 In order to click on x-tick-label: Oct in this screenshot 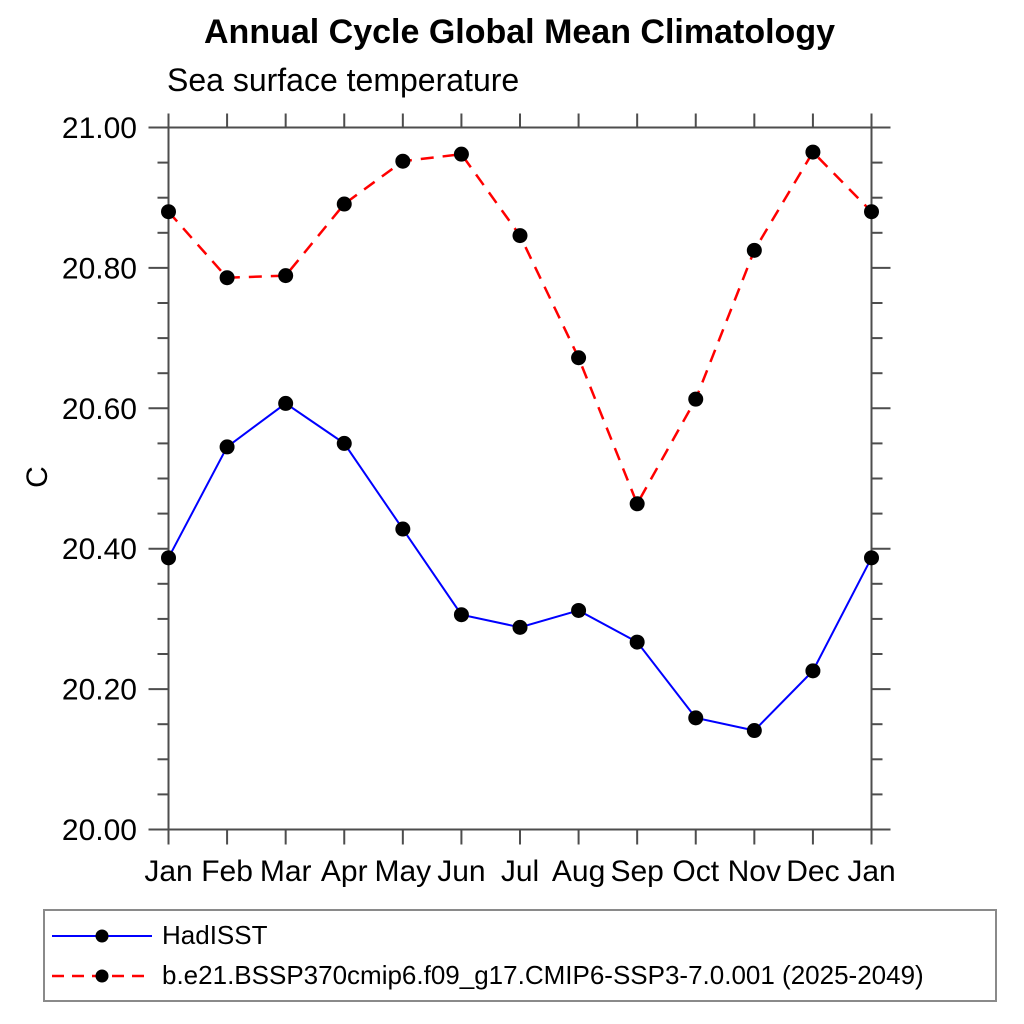, I will do `click(695, 871)`.